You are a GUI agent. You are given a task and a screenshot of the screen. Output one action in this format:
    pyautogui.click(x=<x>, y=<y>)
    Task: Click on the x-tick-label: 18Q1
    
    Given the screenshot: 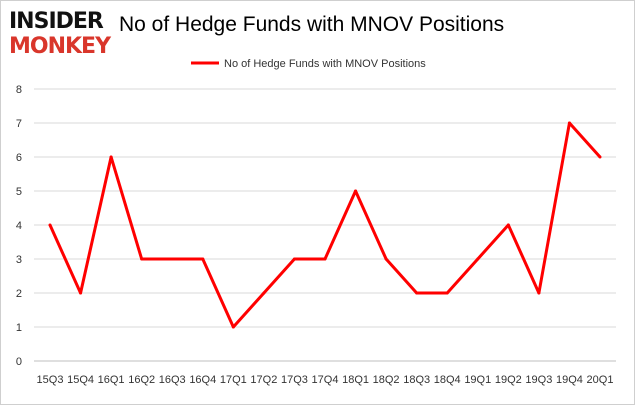 What is the action you would take?
    pyautogui.click(x=355, y=380)
    